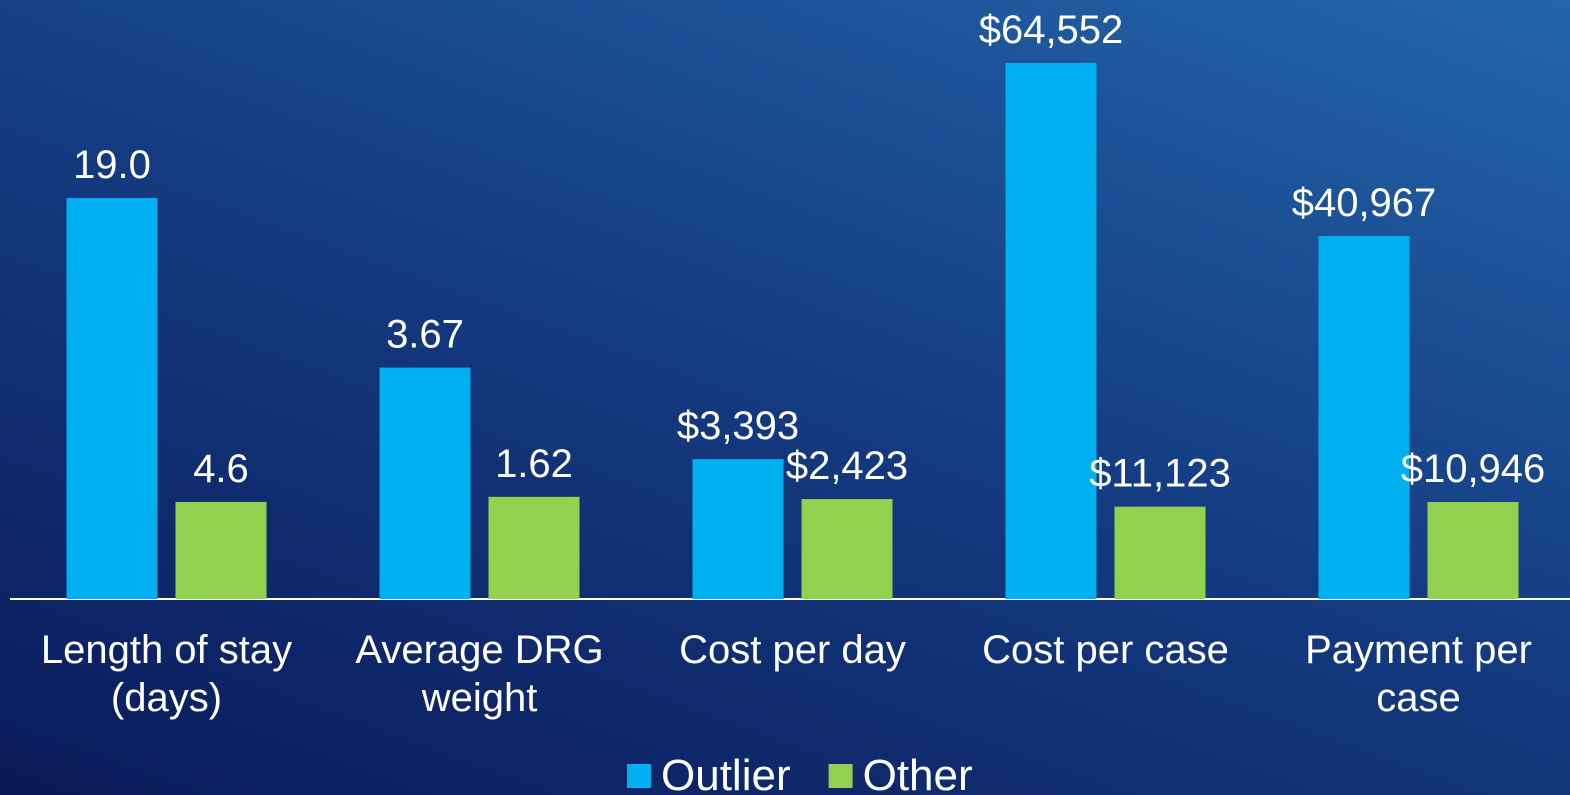 This screenshot has height=795, width=1570. I want to click on data-label: $40,967, so click(1364, 203).